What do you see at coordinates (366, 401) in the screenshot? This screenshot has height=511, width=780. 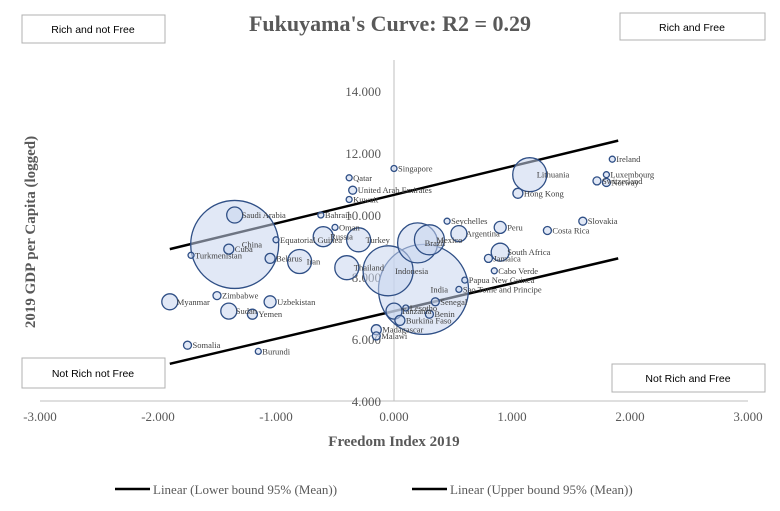 I see `y-tick-label: 4.000` at bounding box center [366, 401].